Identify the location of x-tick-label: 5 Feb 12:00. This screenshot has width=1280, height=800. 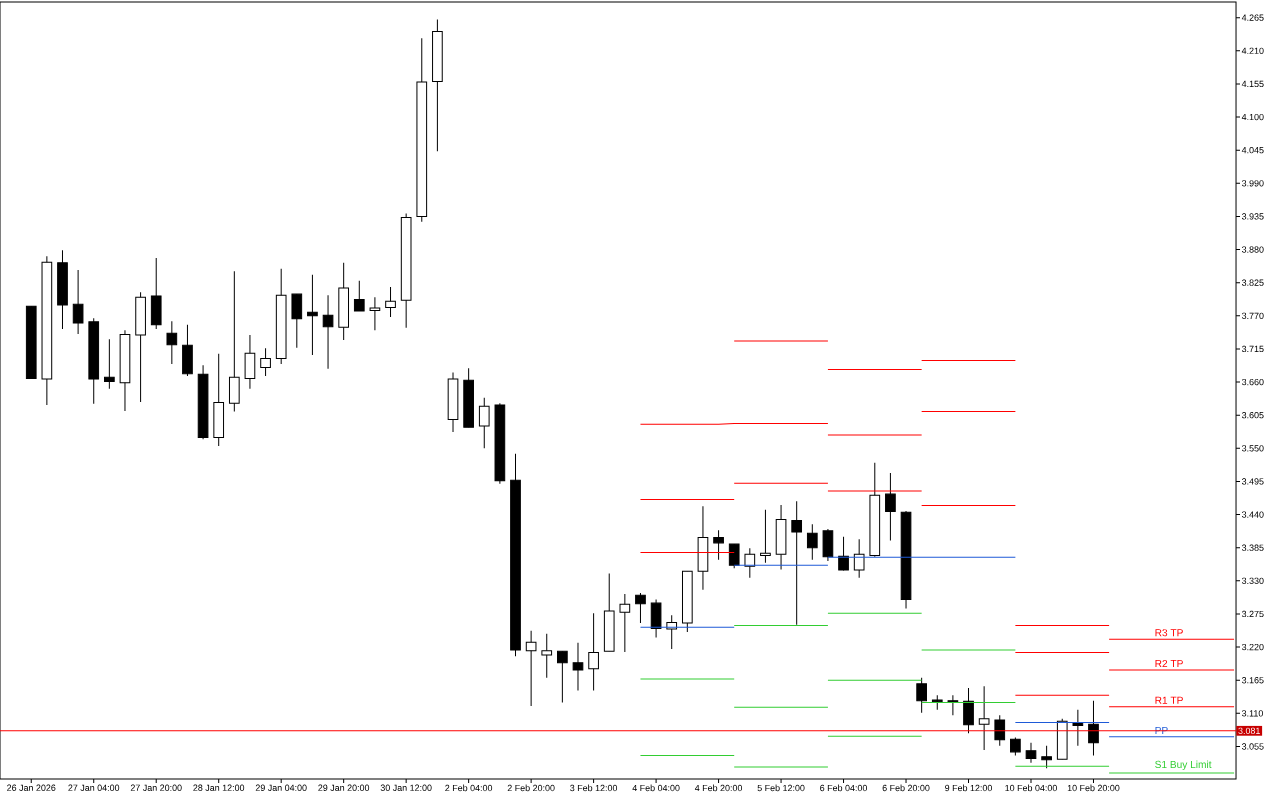
(781, 788).